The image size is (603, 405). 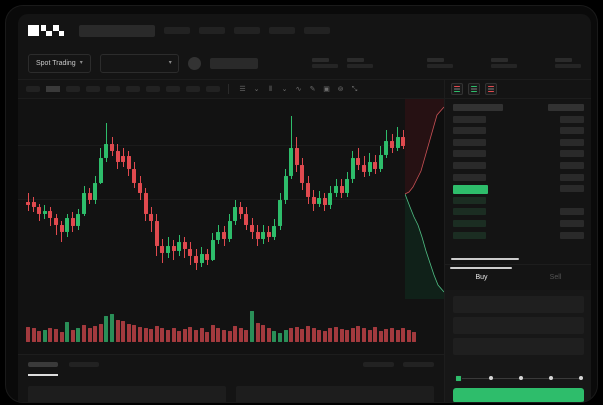 I want to click on chart-tool-list: ☰ ⌄ ⦀ ⌄ ∿ ✎ ▣ ⊚ ⤡, so click(x=298, y=89).